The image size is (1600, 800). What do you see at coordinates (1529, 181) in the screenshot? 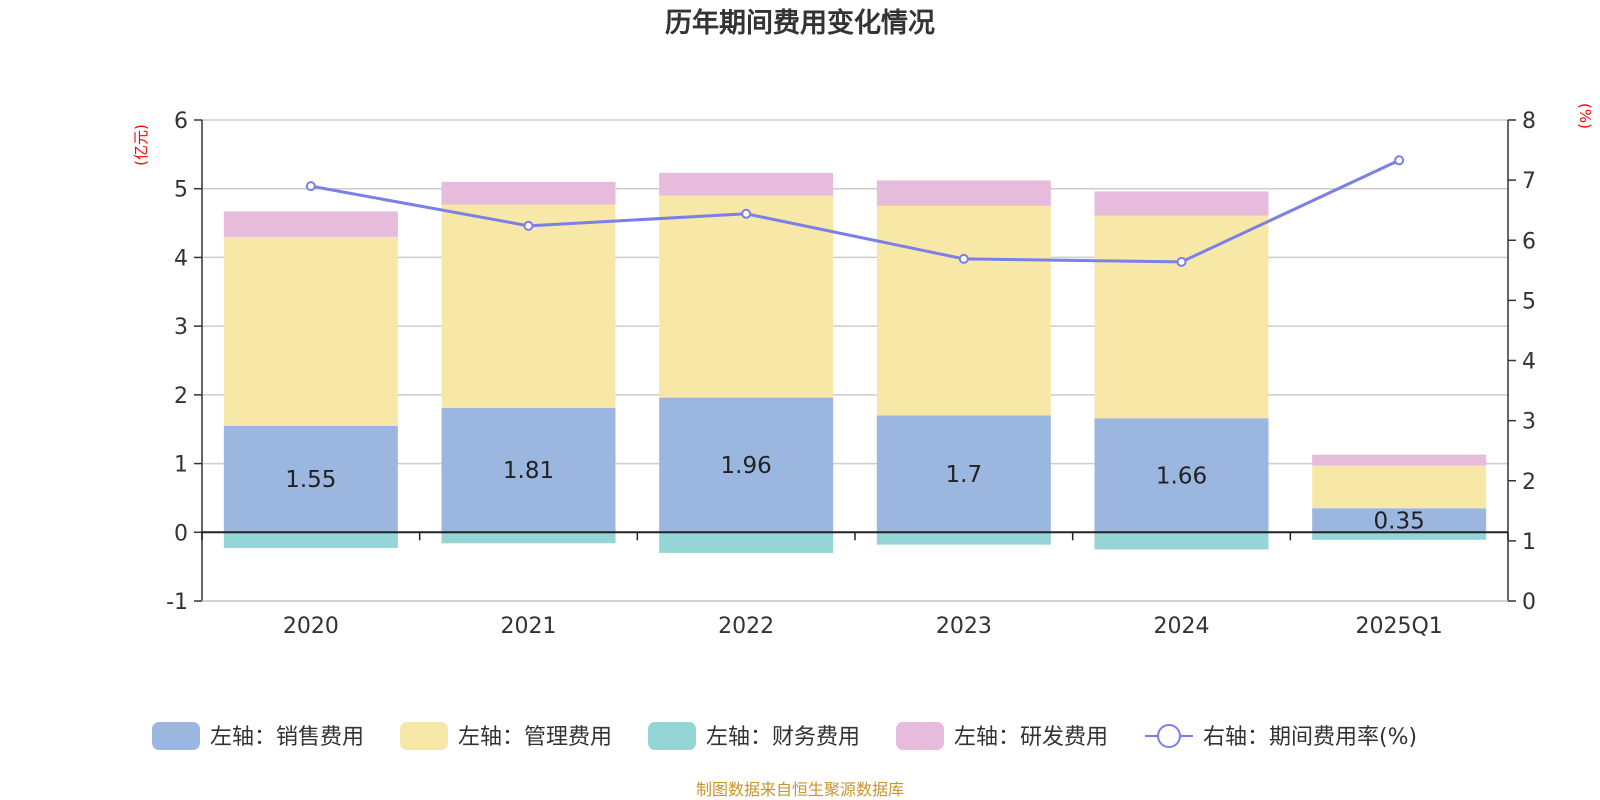
I see `right-tick-label: 7` at bounding box center [1529, 181].